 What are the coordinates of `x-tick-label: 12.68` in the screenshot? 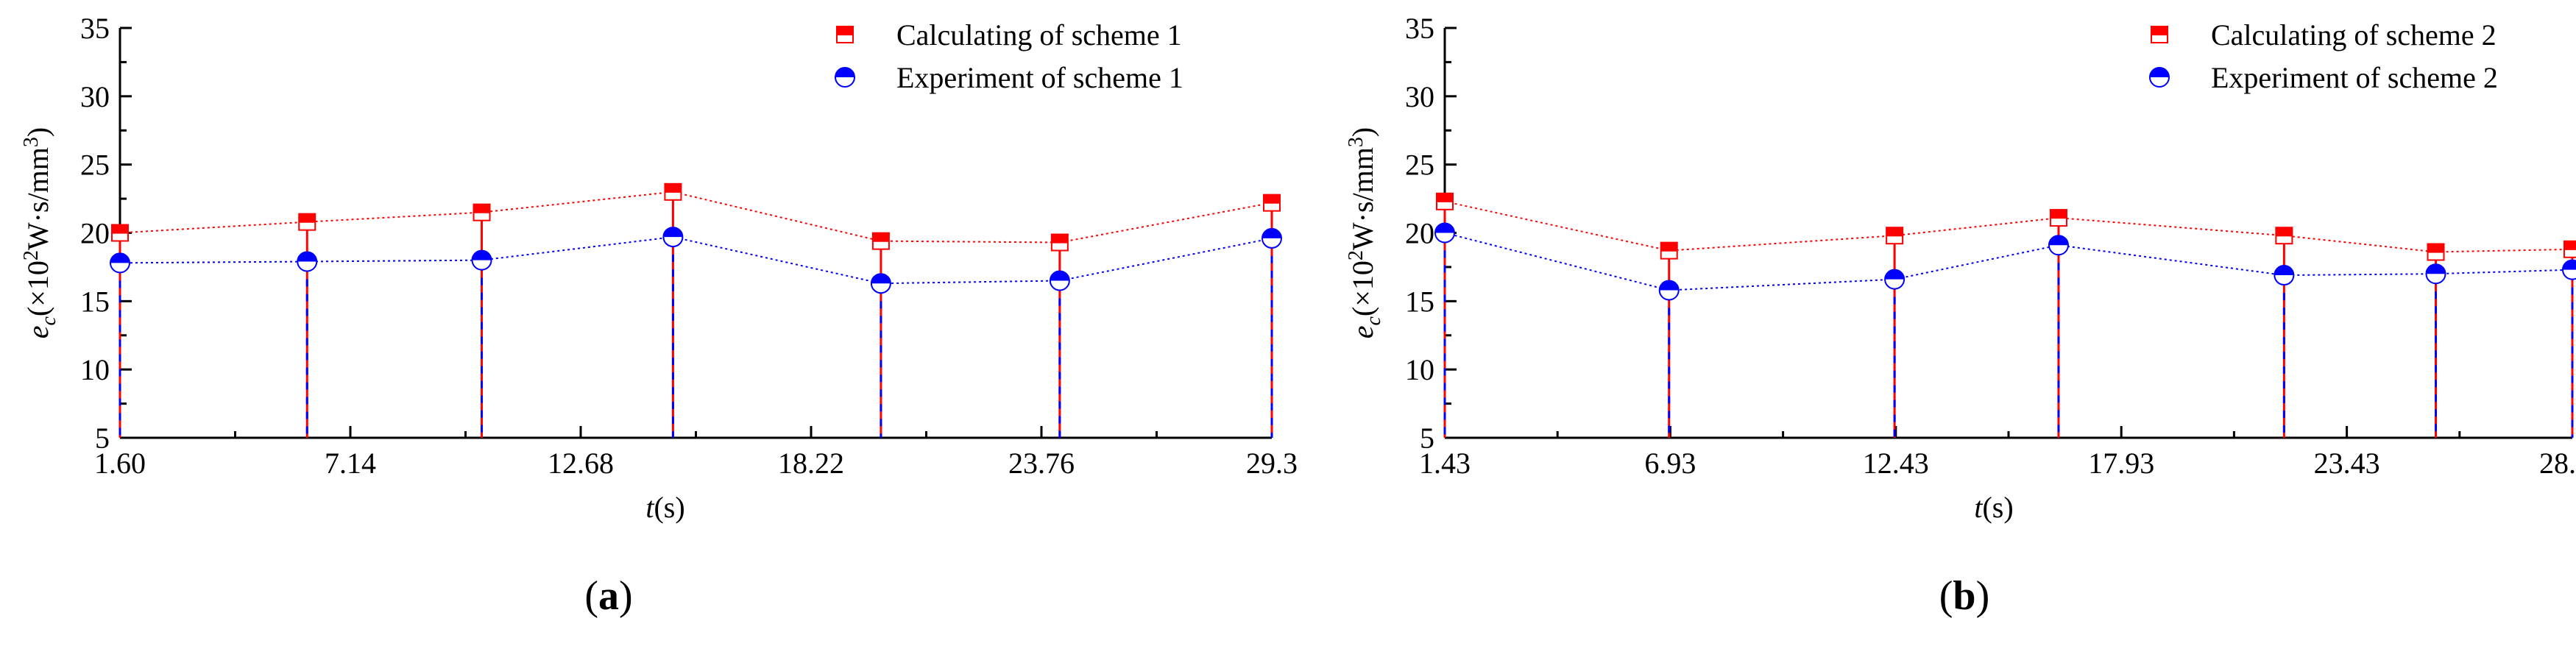 It's located at (581, 463).